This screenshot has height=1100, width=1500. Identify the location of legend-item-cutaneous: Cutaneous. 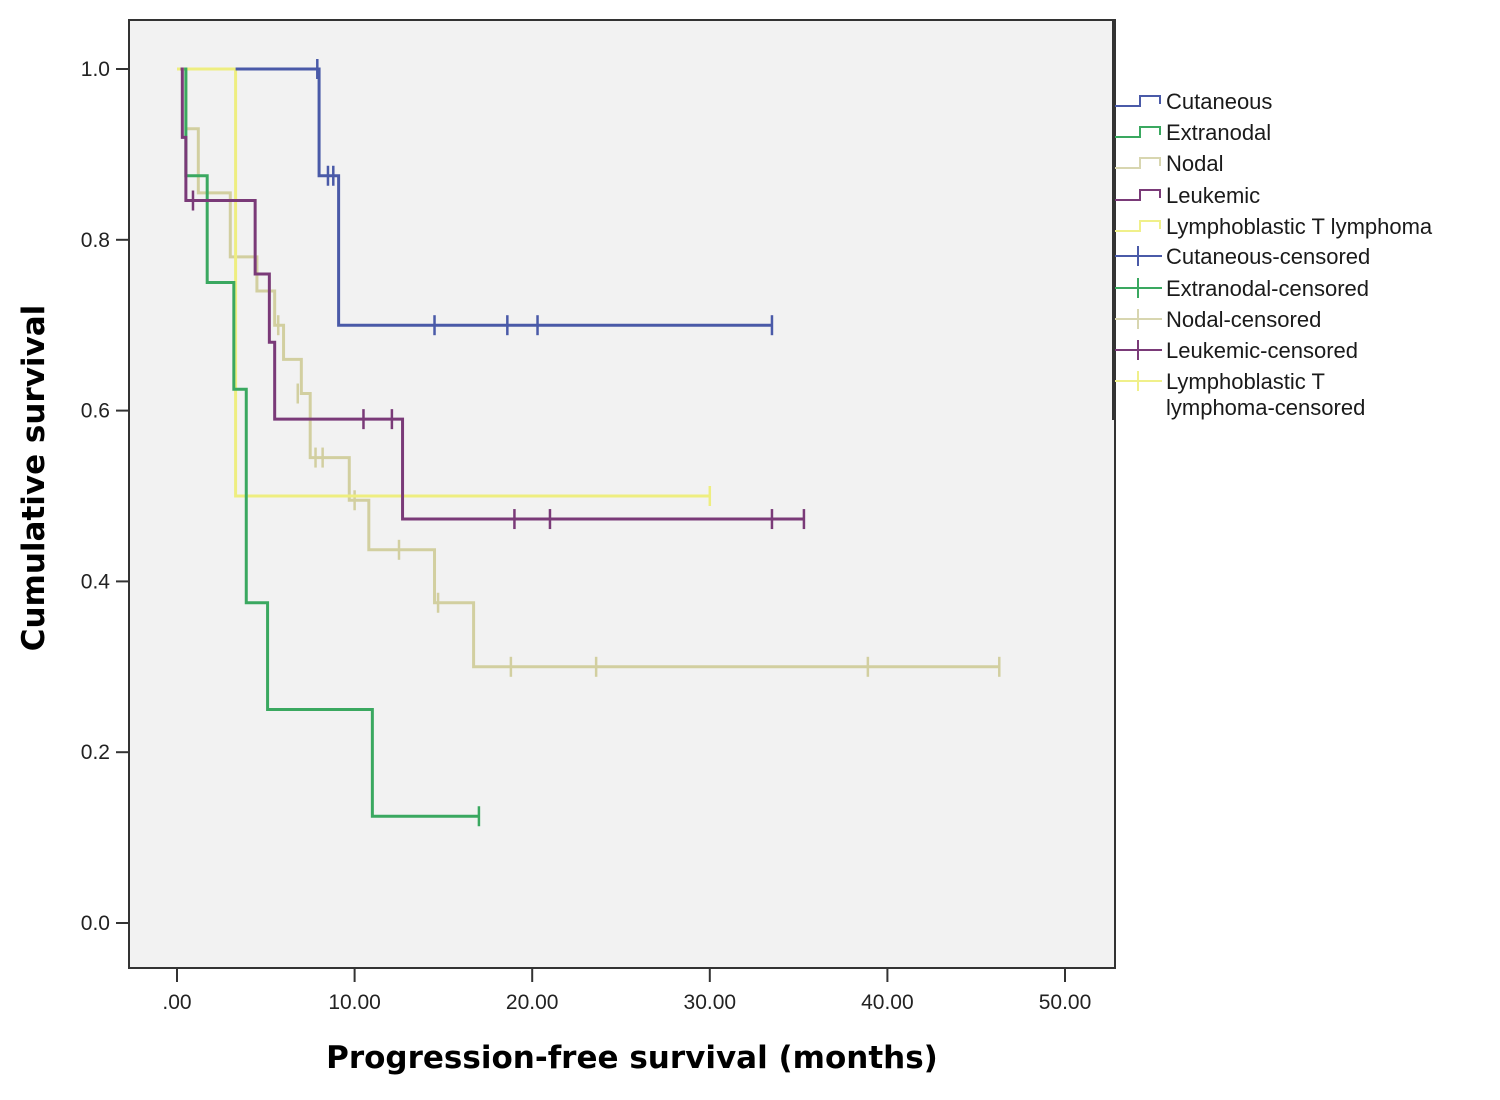
(1193, 101).